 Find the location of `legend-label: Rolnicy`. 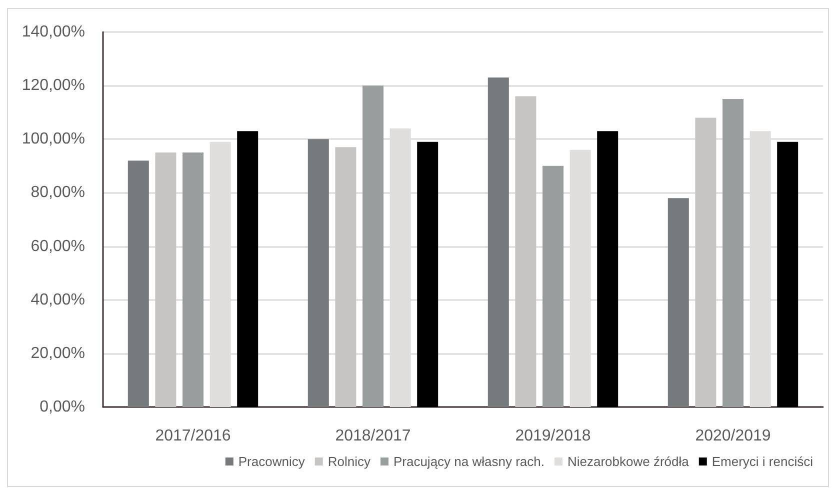

legend-label: Rolnicy is located at coordinates (349, 461).